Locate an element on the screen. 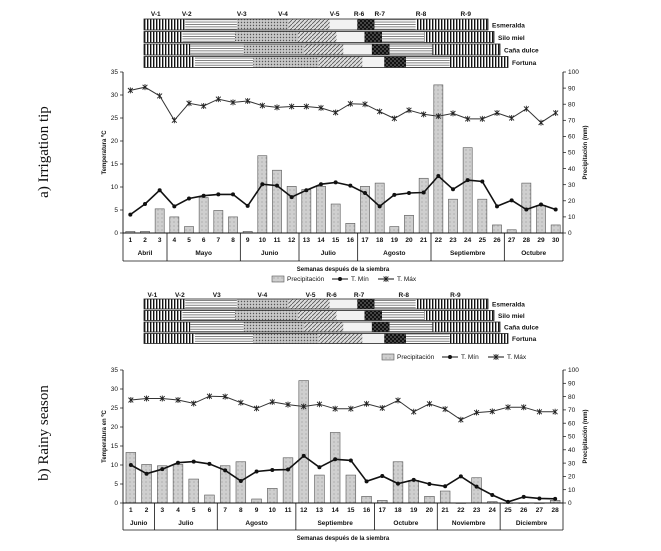 The height and width of the screenshot is (551, 661). month-label: Junio is located at coordinates (138, 523).